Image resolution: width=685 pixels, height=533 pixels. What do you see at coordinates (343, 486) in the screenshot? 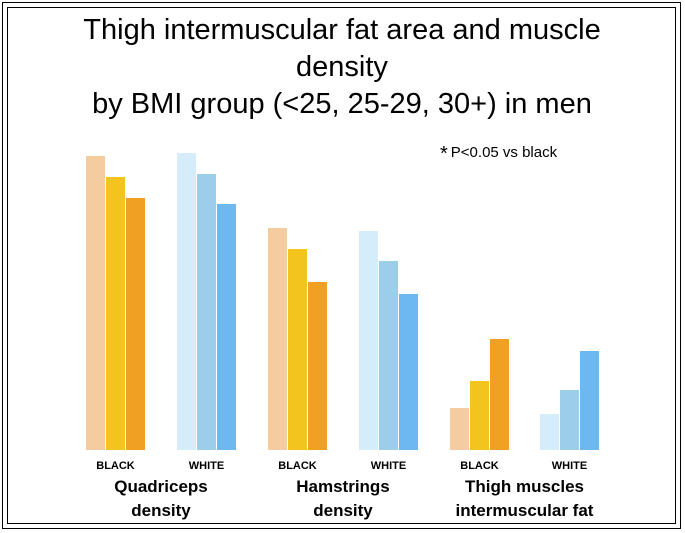
I see `group-label-1-line-0: Hamstrings` at bounding box center [343, 486].